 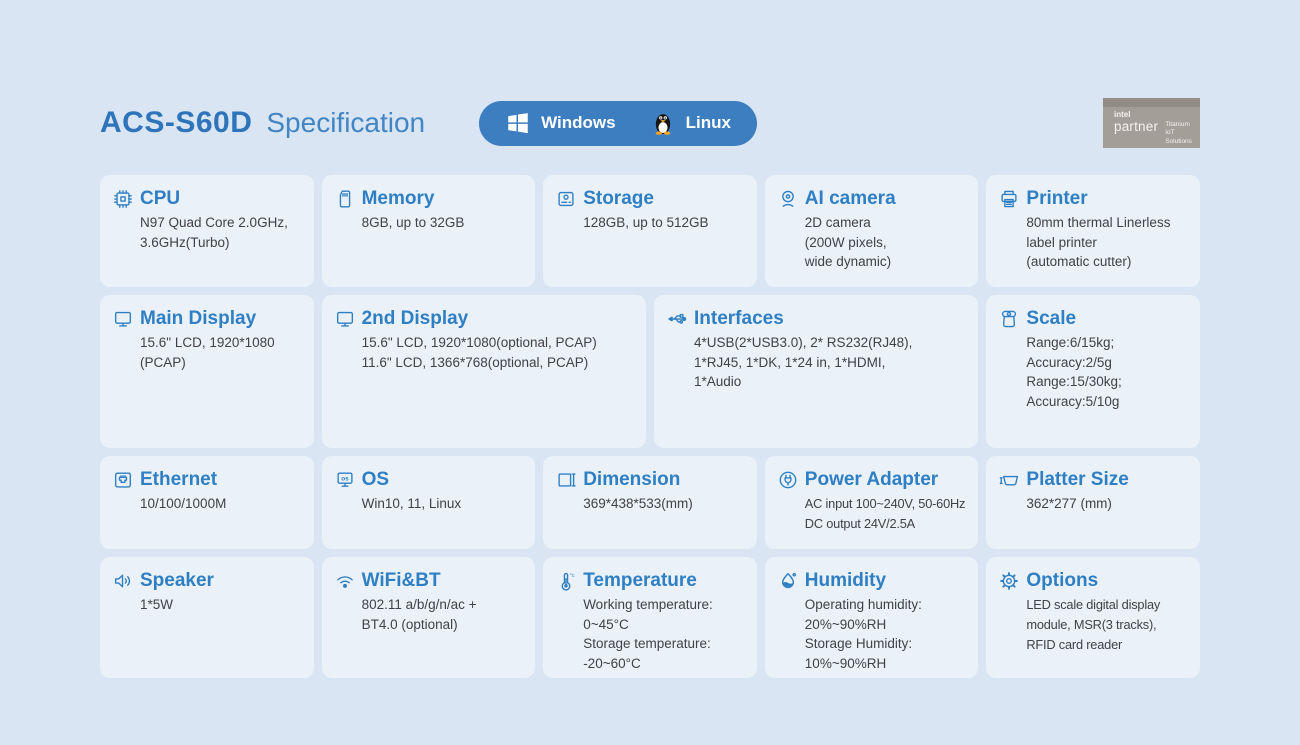 I want to click on card-main-display: Main Display 15.6" LCD, 1920*1080 (PCAP), so click(x=207, y=371).